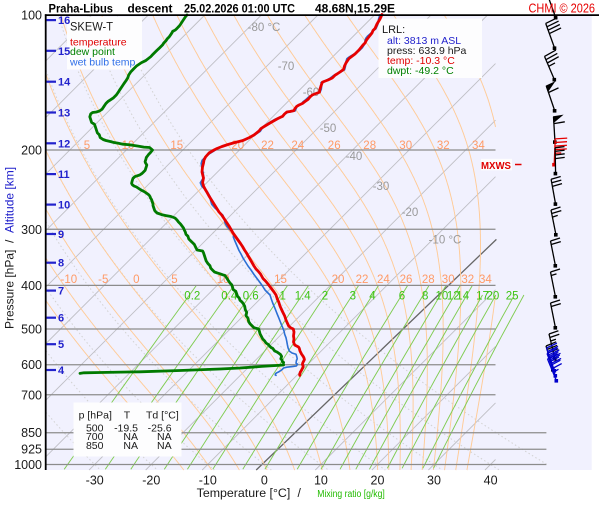 This screenshot has width=600, height=505. Describe the element at coordinates (325, 297) in the screenshot. I see `svg-text: 2` at that location.